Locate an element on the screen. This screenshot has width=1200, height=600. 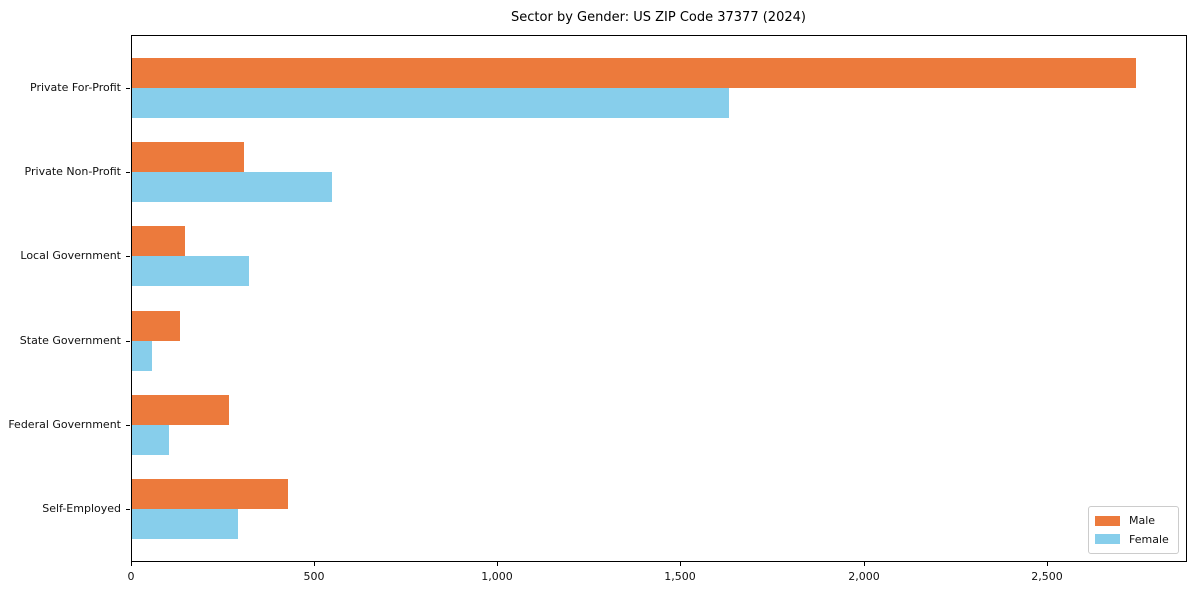
legend-item-female: Female is located at coordinates (1133, 539).